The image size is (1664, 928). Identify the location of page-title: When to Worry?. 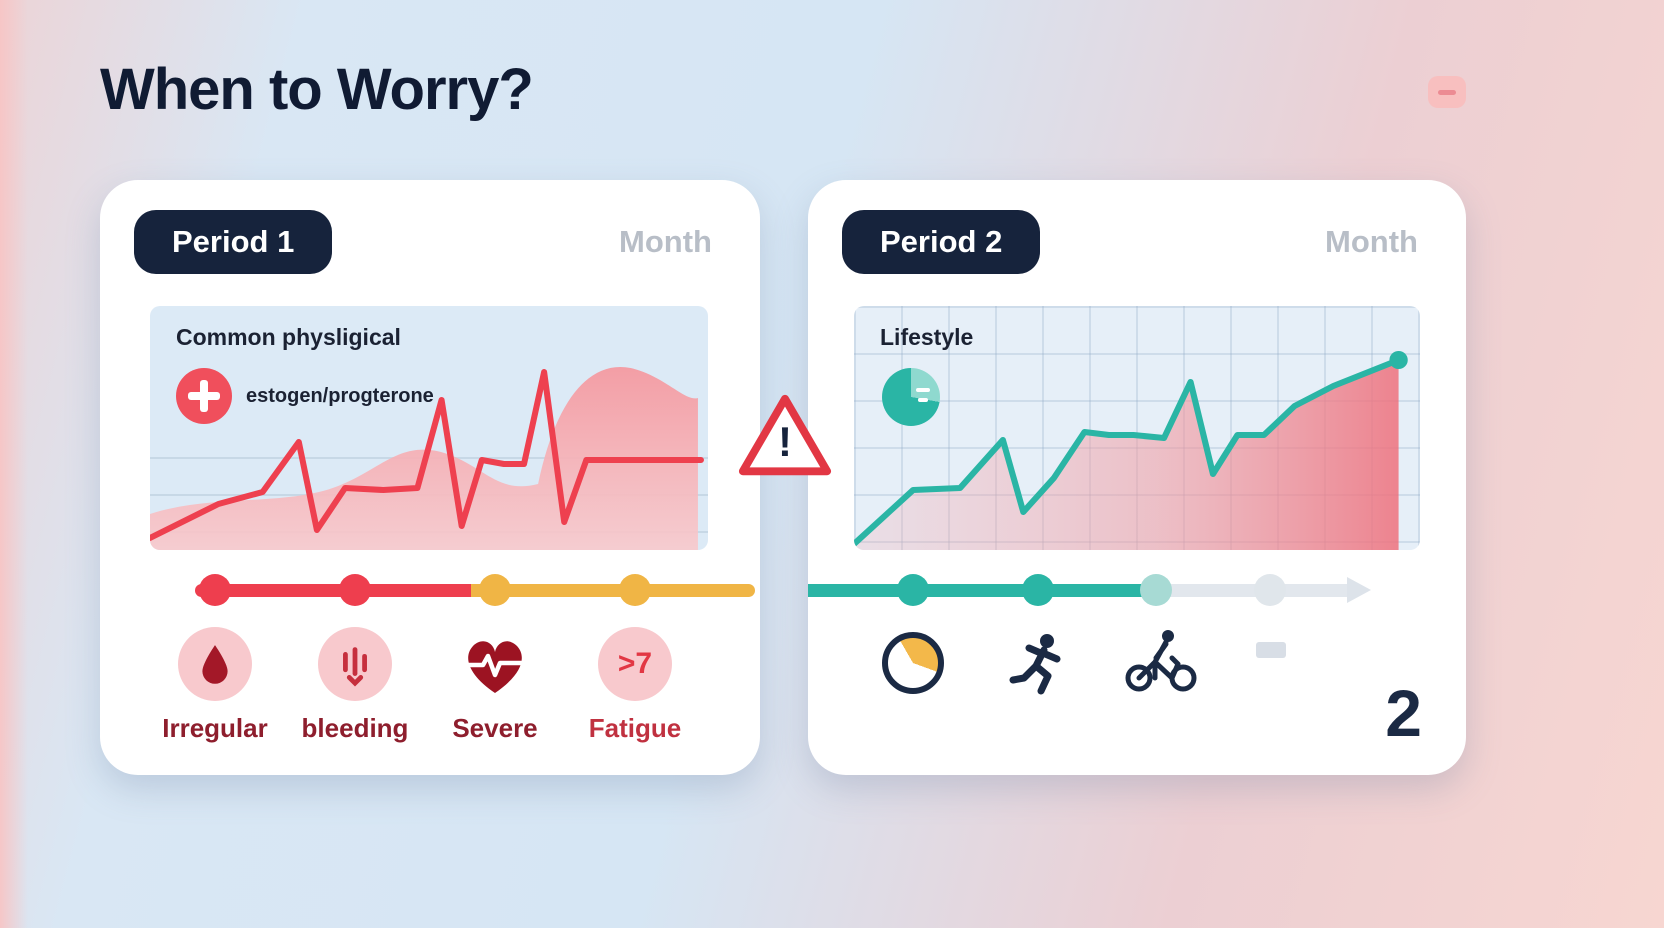
(317, 89).